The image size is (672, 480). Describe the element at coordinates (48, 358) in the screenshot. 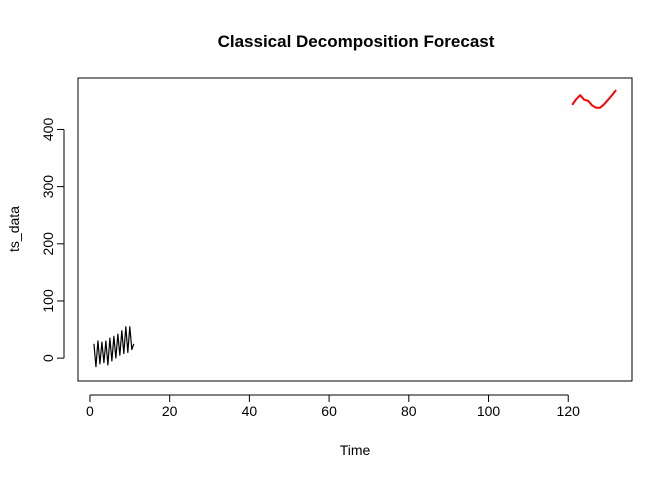

I see `y-tick-label: 0` at that location.